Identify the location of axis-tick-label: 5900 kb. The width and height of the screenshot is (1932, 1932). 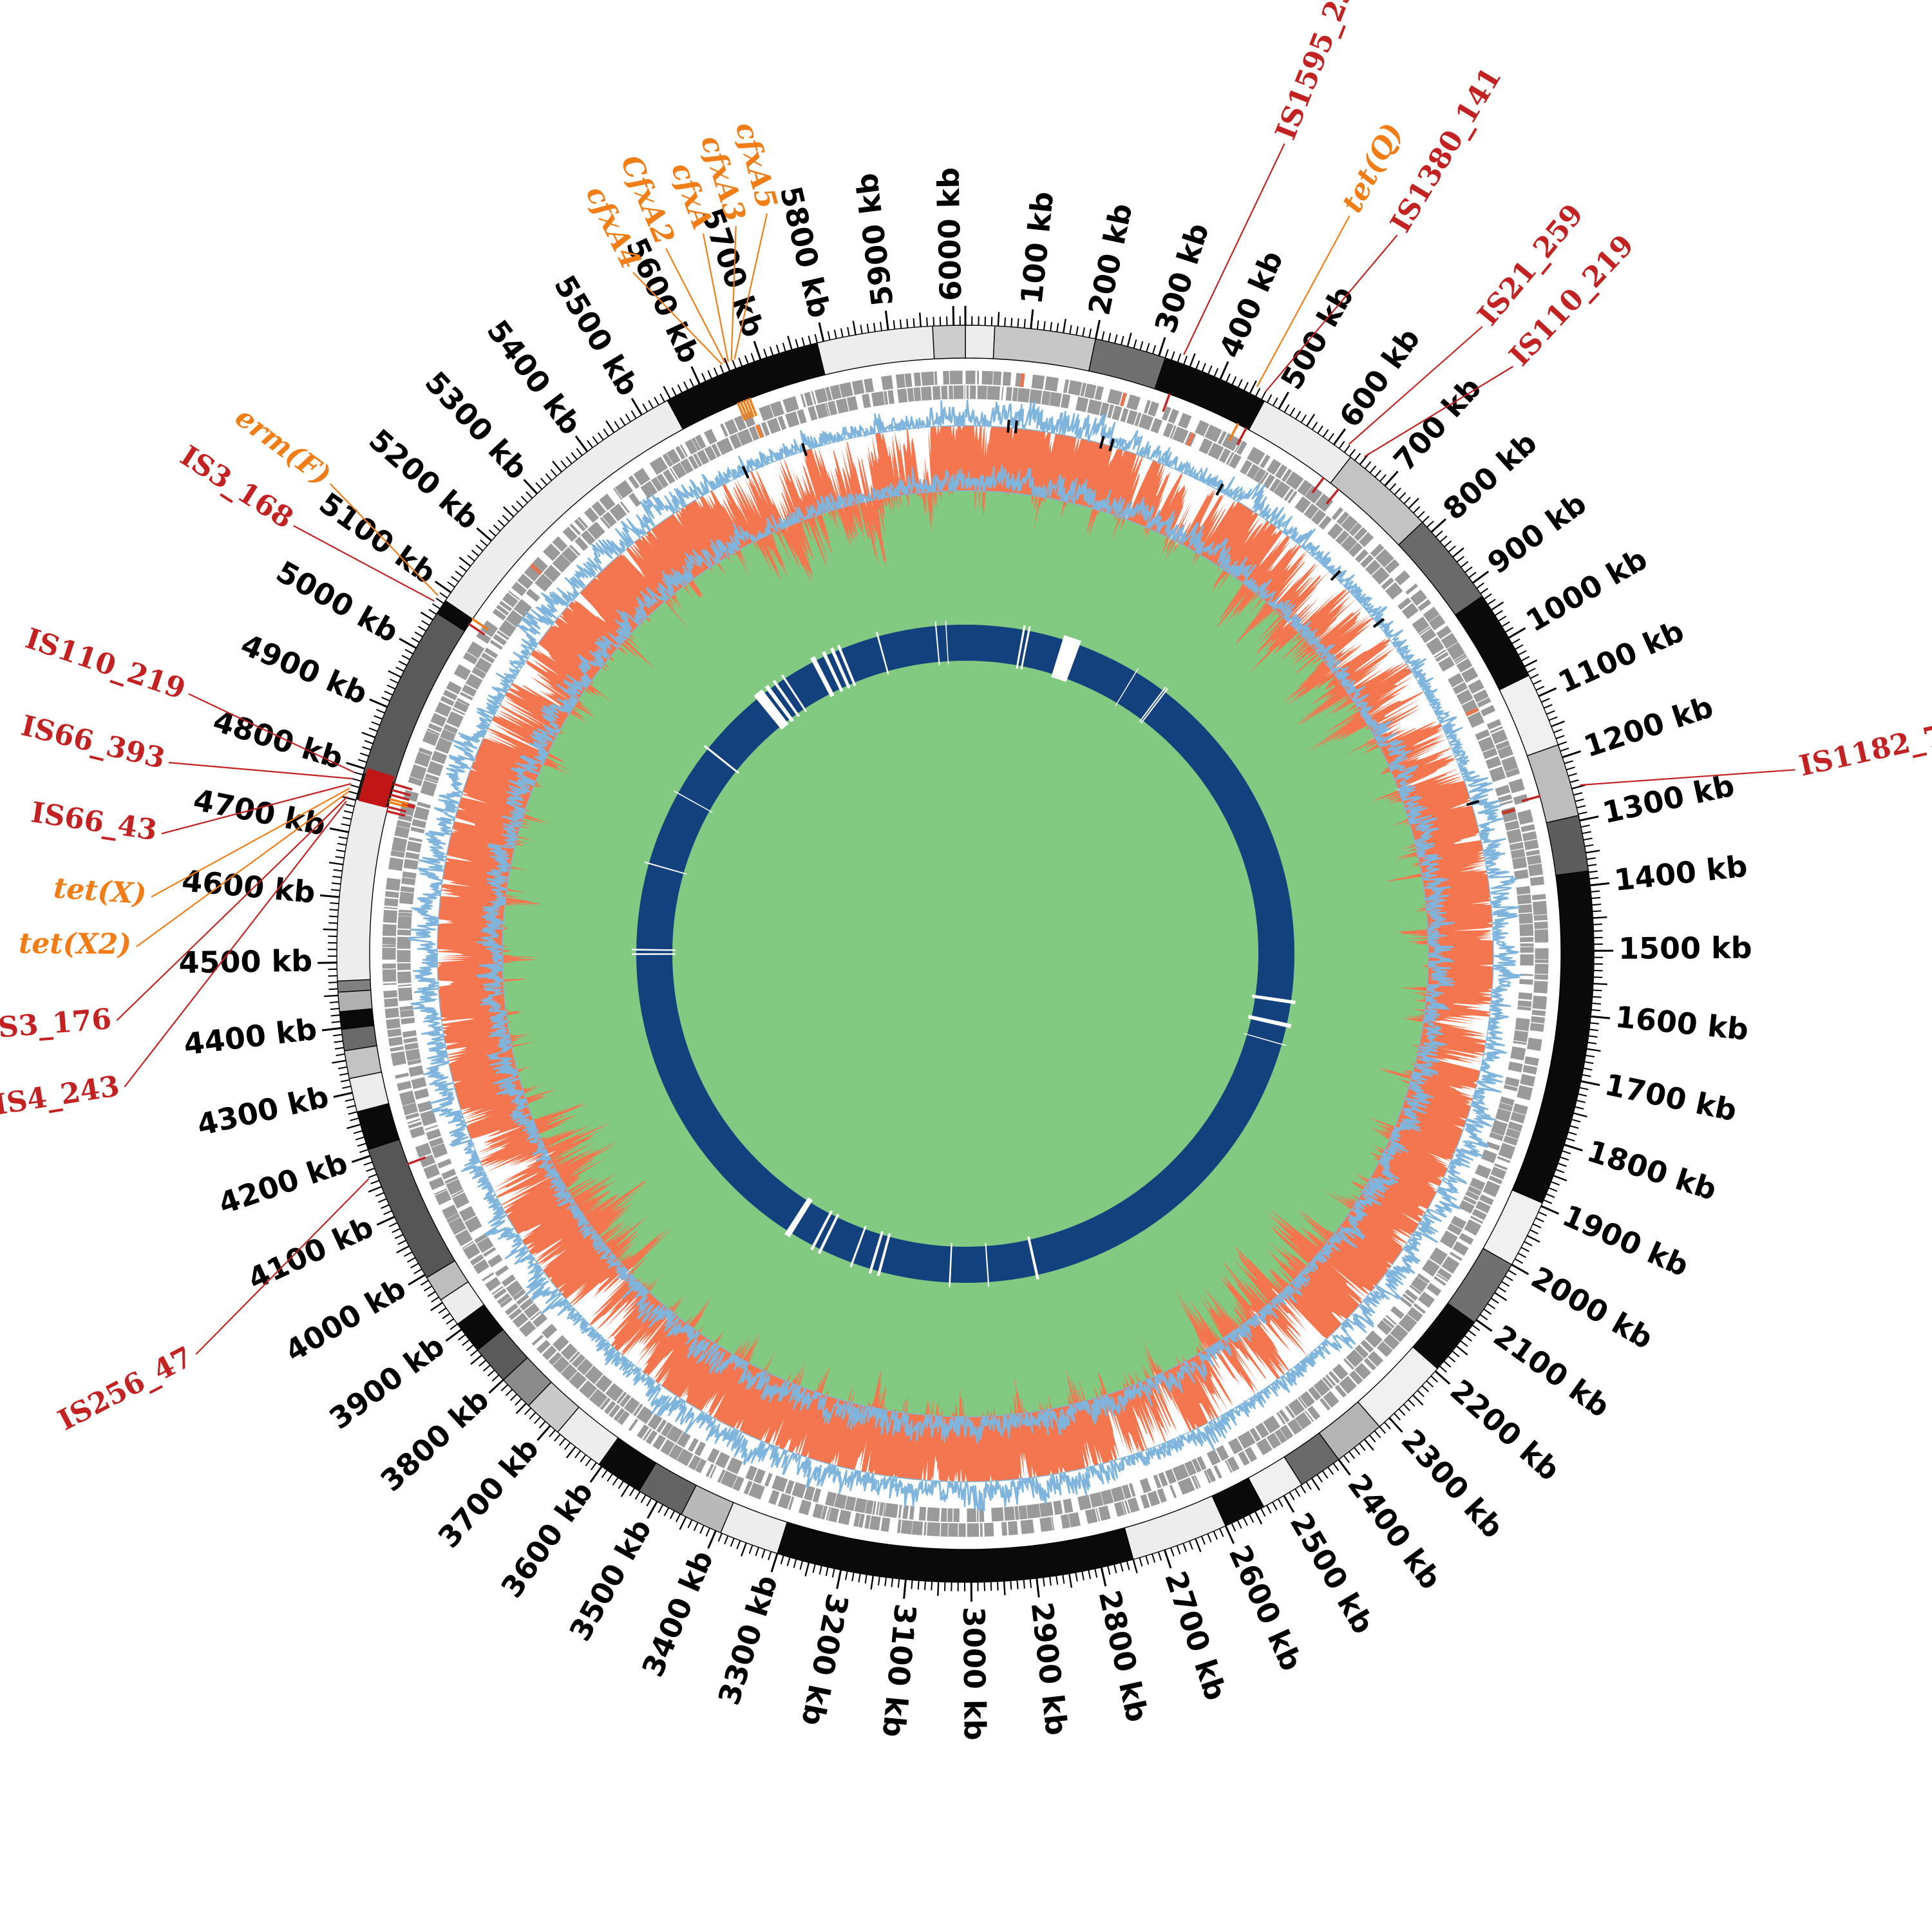
(875, 240).